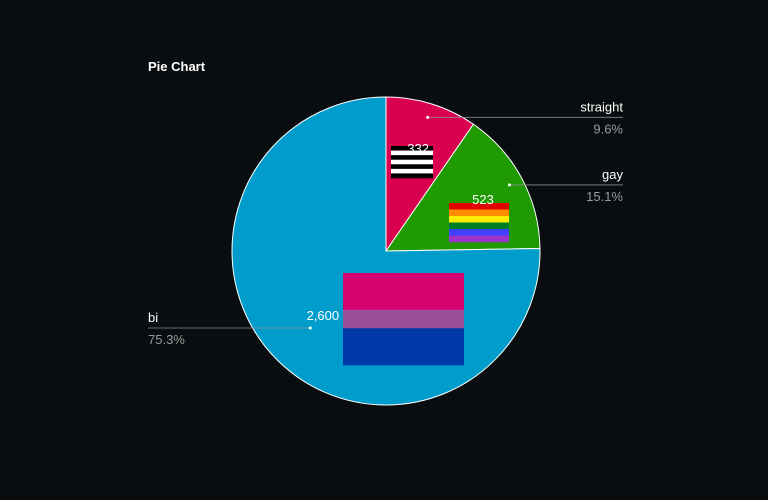 The image size is (768, 500). I want to click on category-label-bi: bi, so click(153, 317).